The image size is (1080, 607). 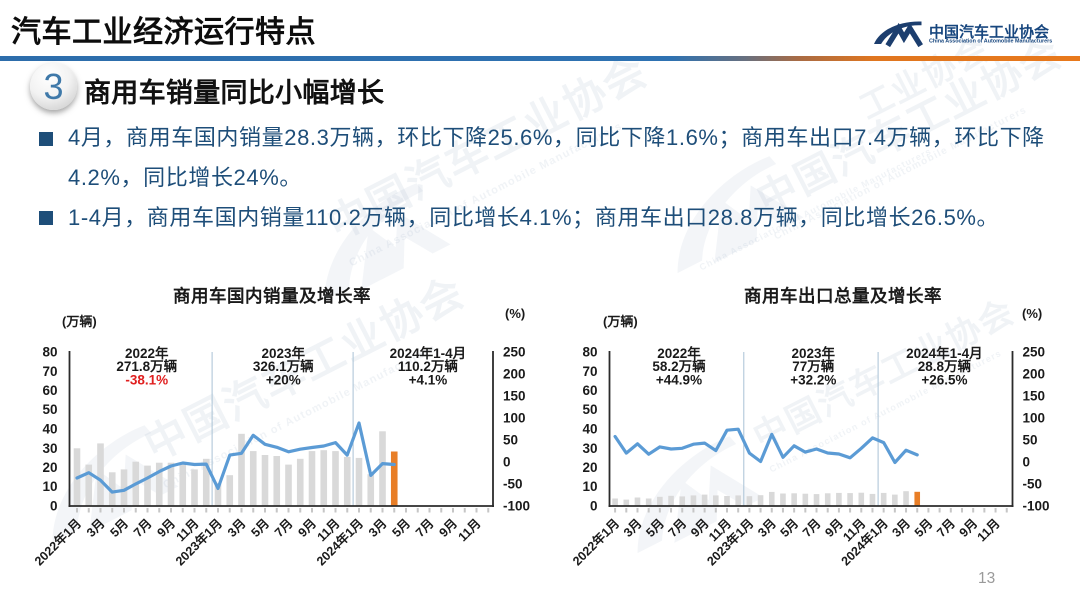 I want to click on svg-text: +4.1%, so click(x=428, y=379).